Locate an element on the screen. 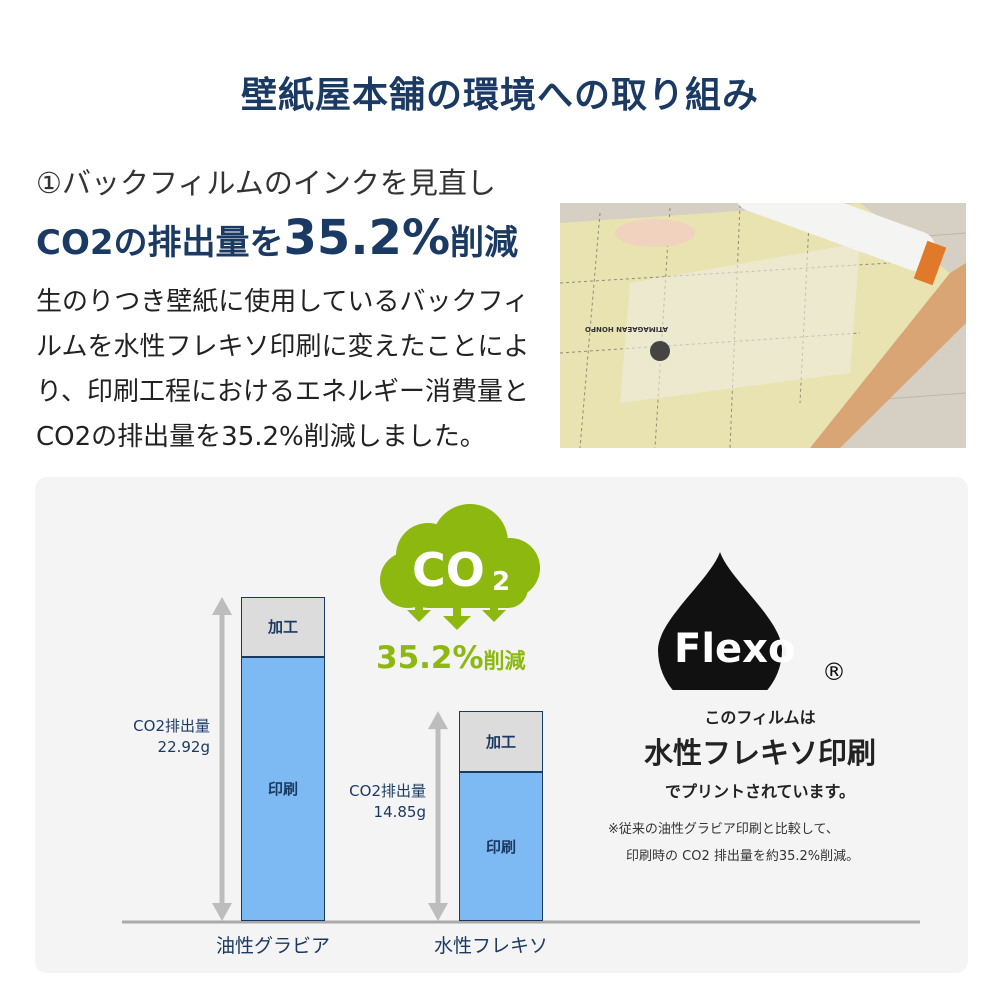 The height and width of the screenshot is (1000, 1000). section-heading: ①バックフィルムのインクを見直し is located at coordinates (266, 183).